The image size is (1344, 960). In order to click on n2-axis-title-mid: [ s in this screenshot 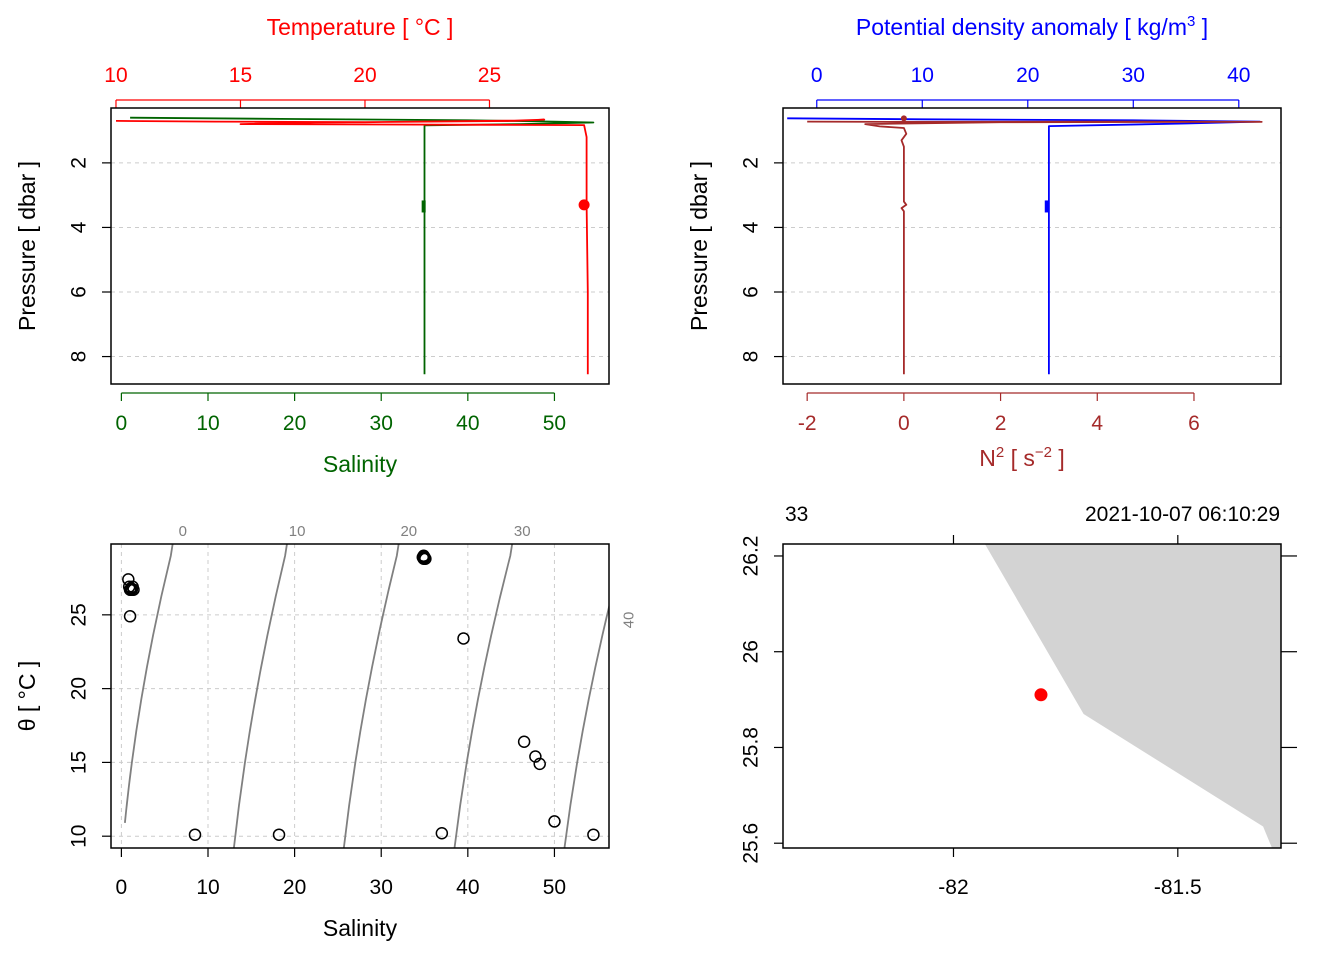, I will do `click(1019, 458)`.